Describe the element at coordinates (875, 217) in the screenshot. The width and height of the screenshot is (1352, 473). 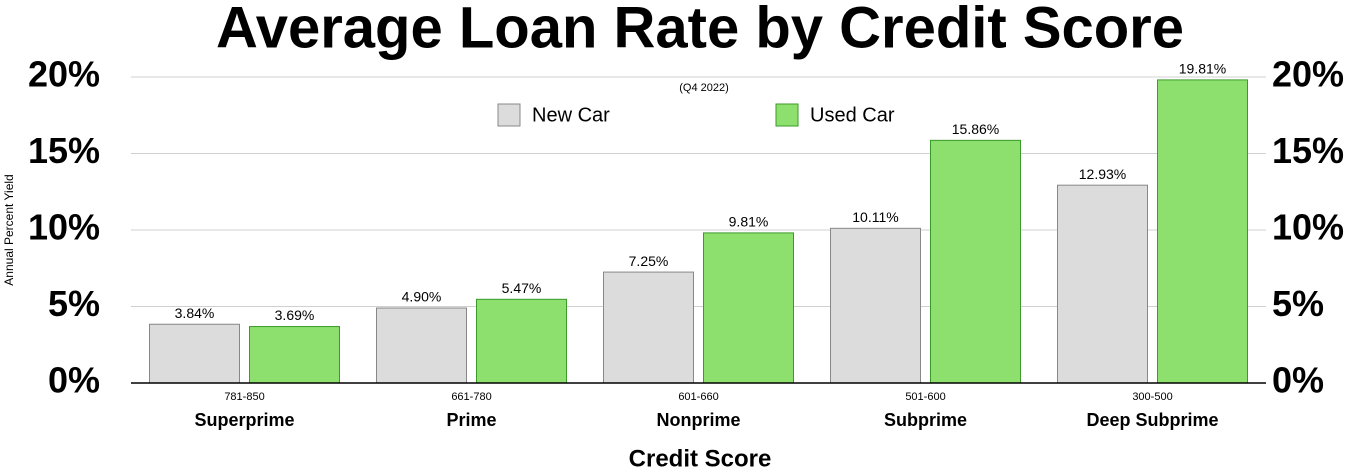
I see `value-label: 10.11%` at that location.